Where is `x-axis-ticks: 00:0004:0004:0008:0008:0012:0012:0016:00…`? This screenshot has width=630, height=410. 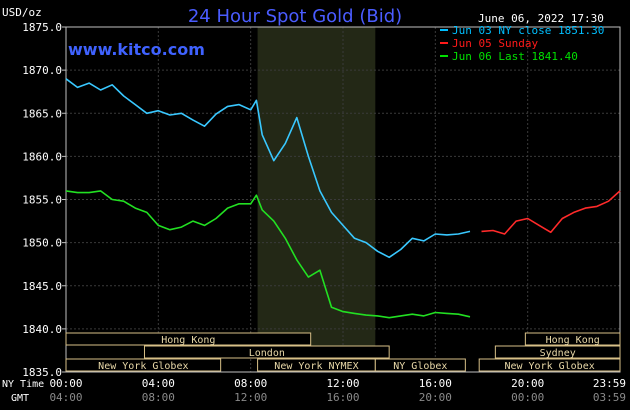 x-axis-ticks: 00:0004:0004:0008:0008:0012:0012:0016:00… is located at coordinates (337, 390).